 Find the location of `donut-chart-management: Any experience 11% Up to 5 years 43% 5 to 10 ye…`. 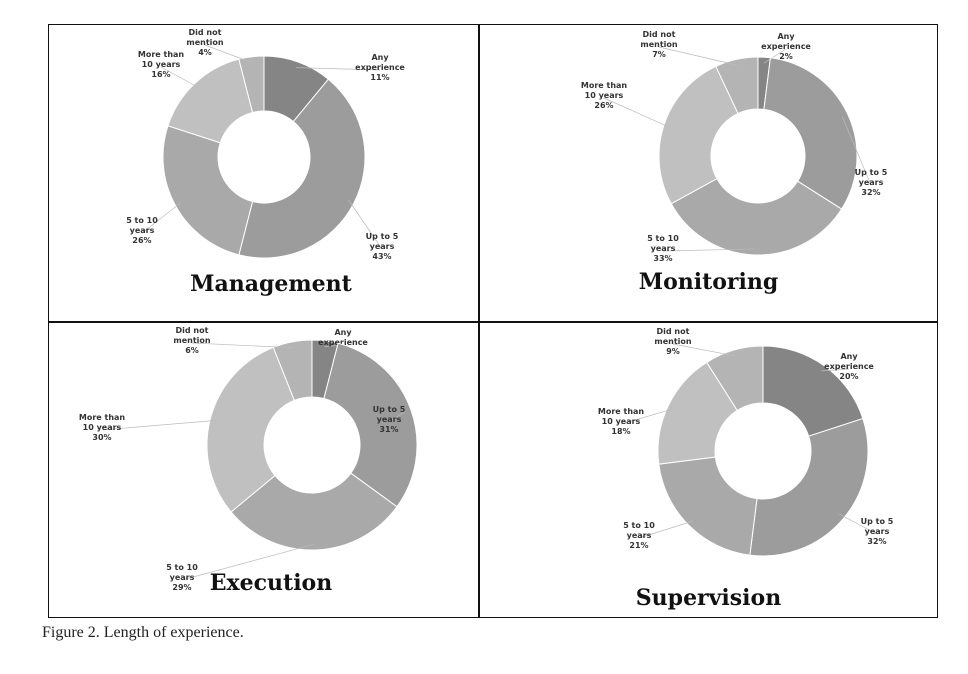

donut-chart-management: Any experience 11% Up to 5 years 43% 5 to 10 ye… is located at coordinates (265, 144).